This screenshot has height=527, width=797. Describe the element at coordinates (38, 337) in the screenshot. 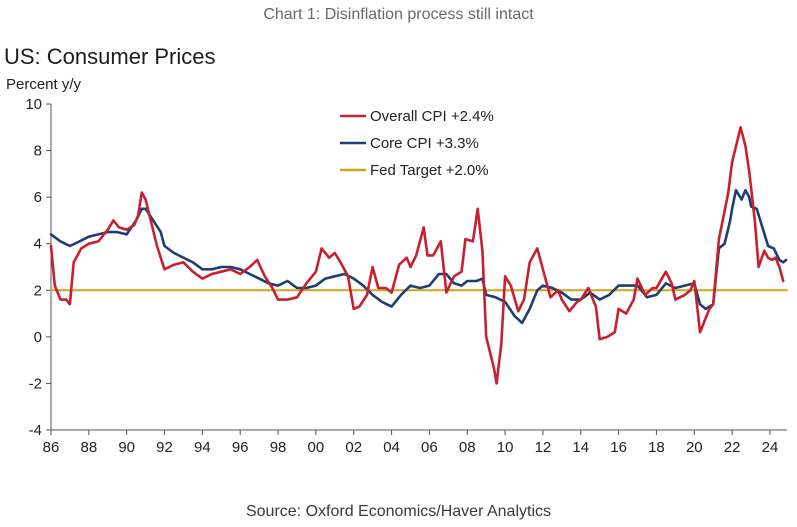

I see `y-tick-label: 0` at that location.